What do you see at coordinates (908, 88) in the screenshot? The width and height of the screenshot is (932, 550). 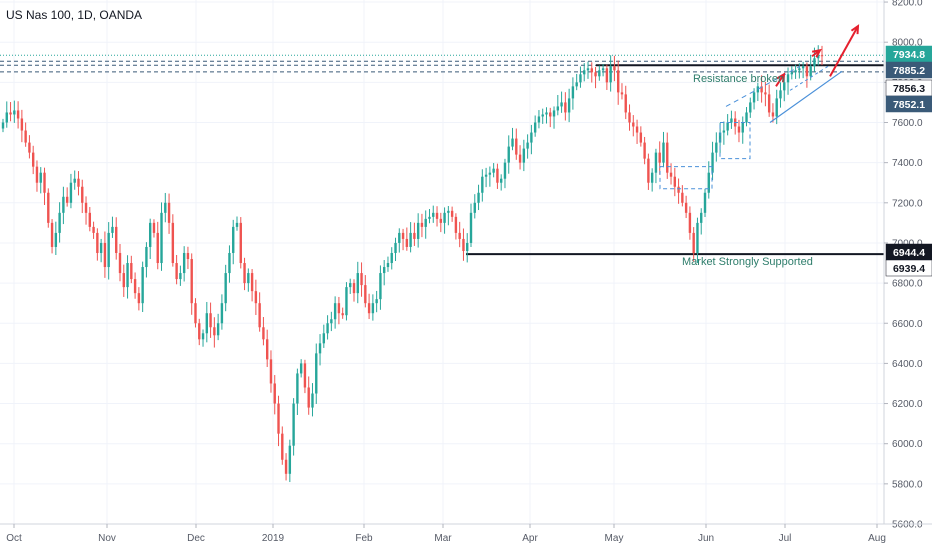 I see `price-tag: 7856.3` at bounding box center [908, 88].